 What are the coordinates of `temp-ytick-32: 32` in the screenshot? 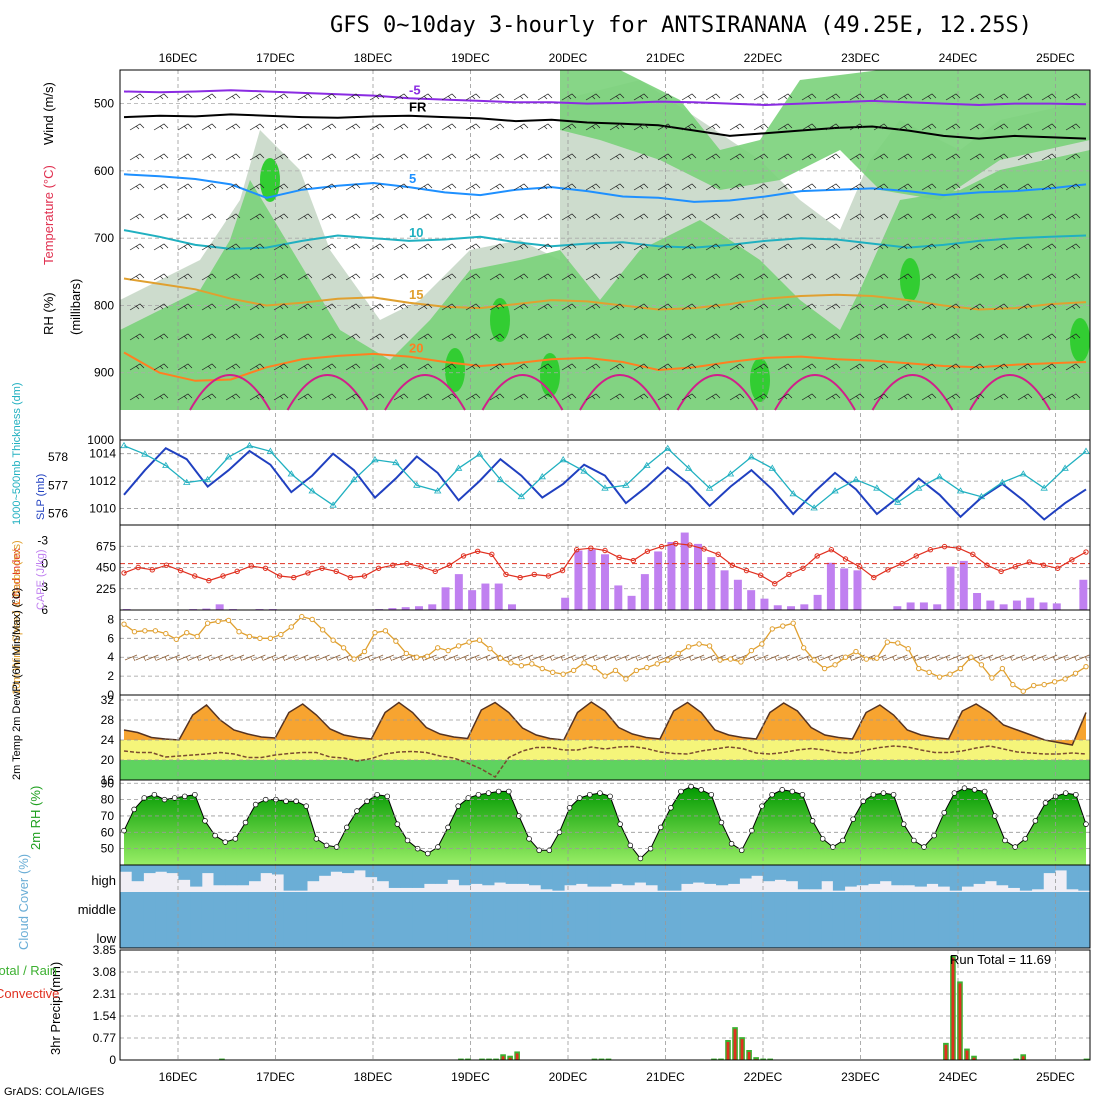 It's located at (108, 700).